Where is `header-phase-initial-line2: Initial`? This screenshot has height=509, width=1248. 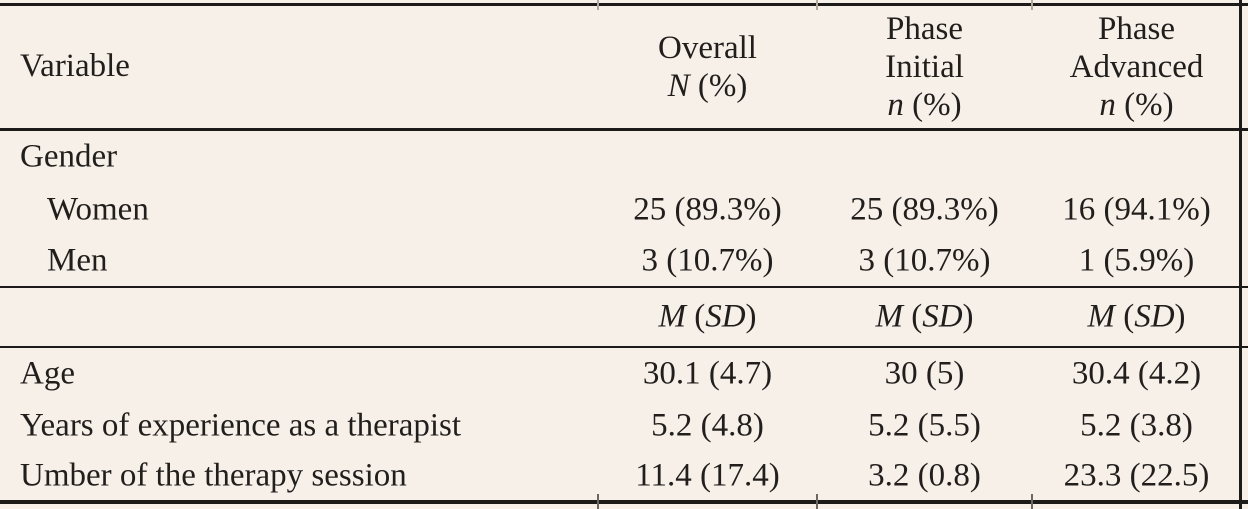
header-phase-initial-line2: Initial is located at coordinates (924, 66).